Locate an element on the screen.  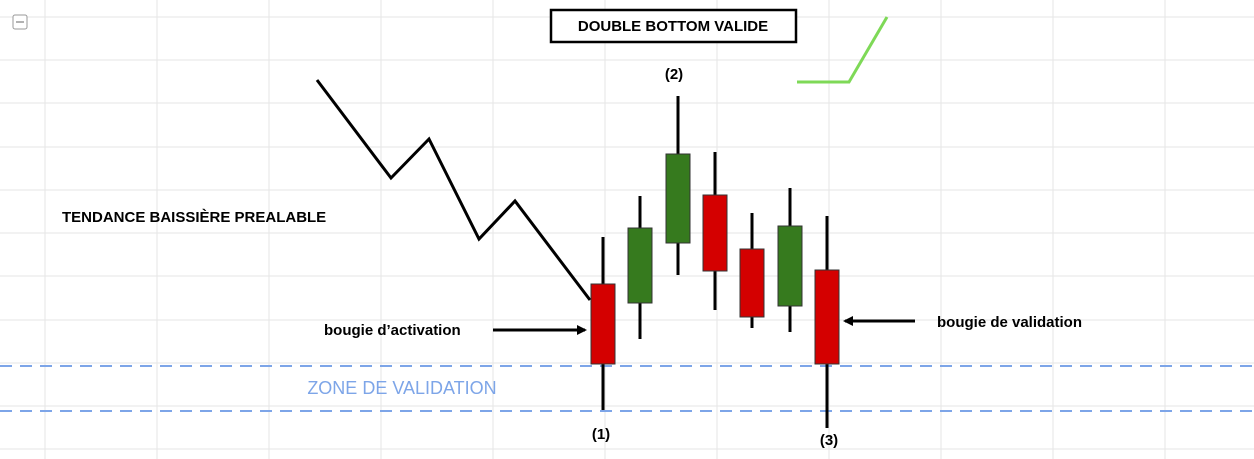
second-bottom-label: (3) is located at coordinates (829, 440).